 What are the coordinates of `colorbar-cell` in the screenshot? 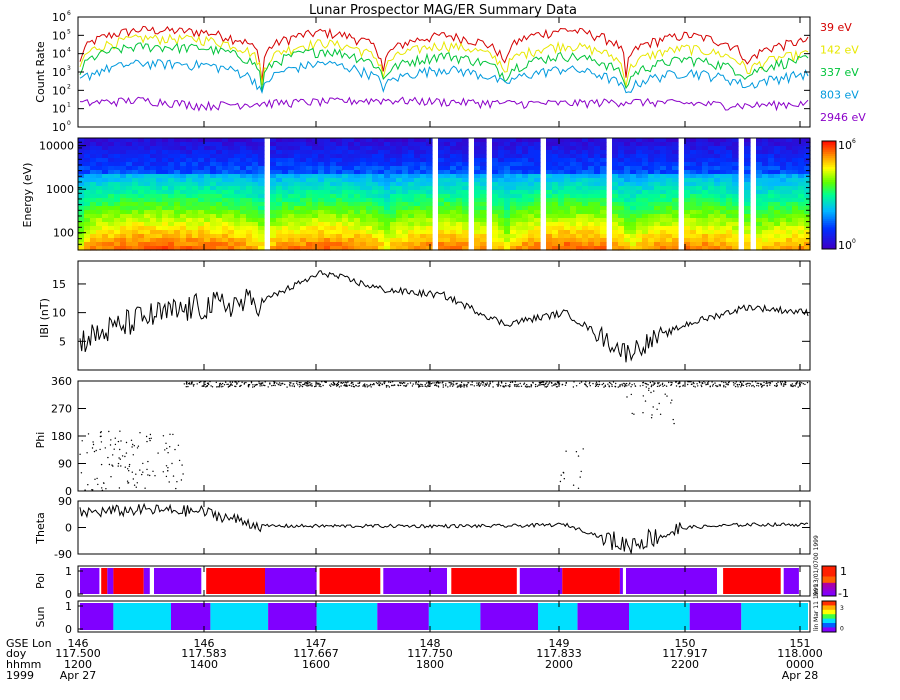 It's located at (829, 172).